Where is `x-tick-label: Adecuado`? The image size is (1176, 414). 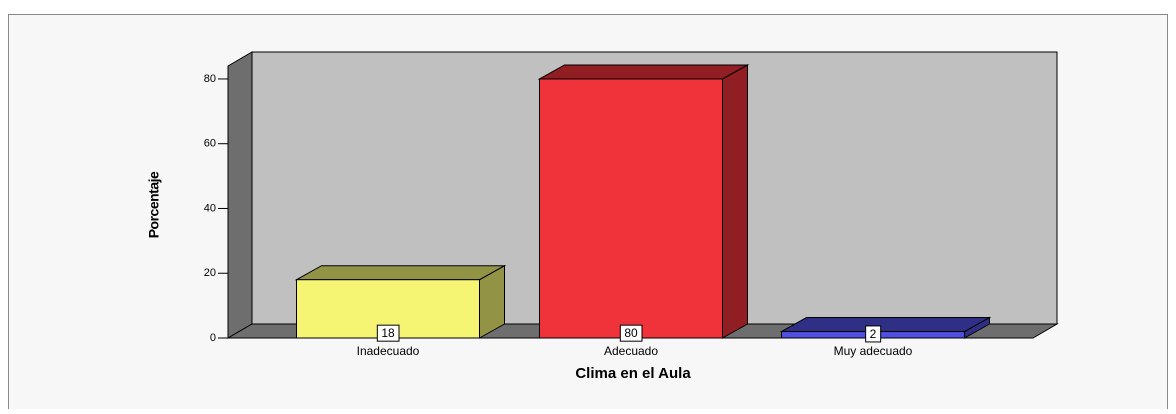 x-tick-label: Adecuado is located at coordinates (631, 351).